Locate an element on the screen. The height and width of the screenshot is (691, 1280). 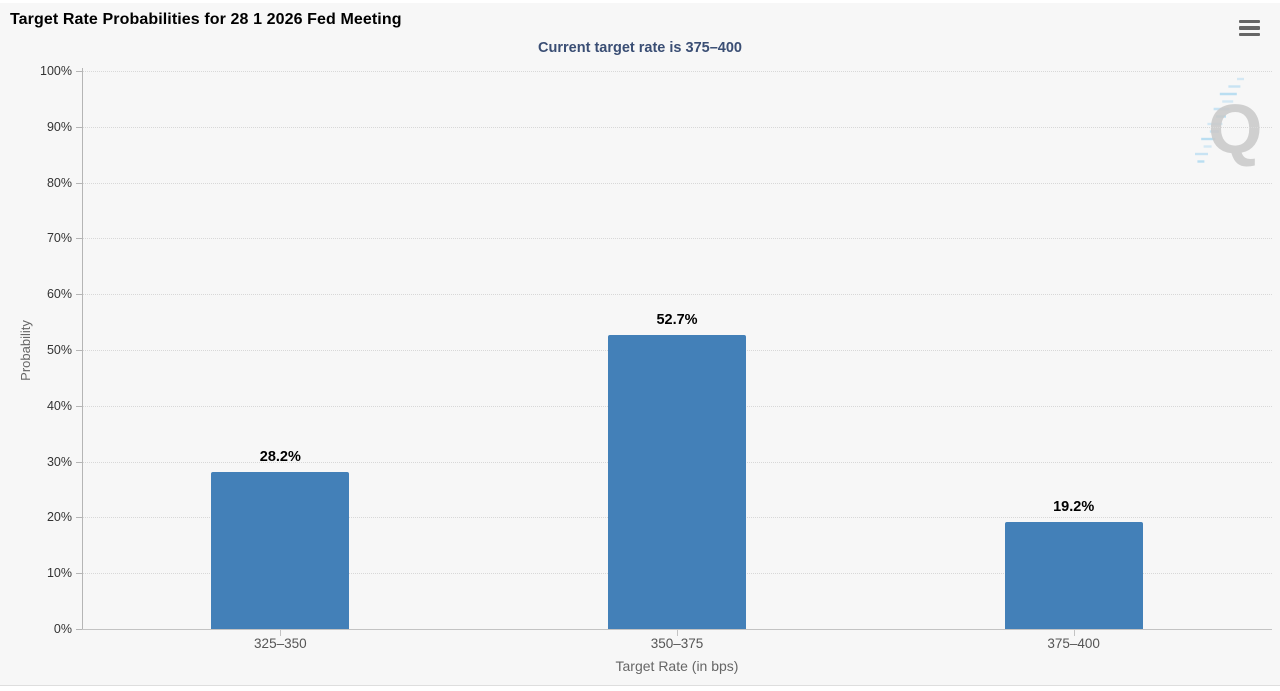
x-axis-label-350–375: 350–375 is located at coordinates (677, 643).